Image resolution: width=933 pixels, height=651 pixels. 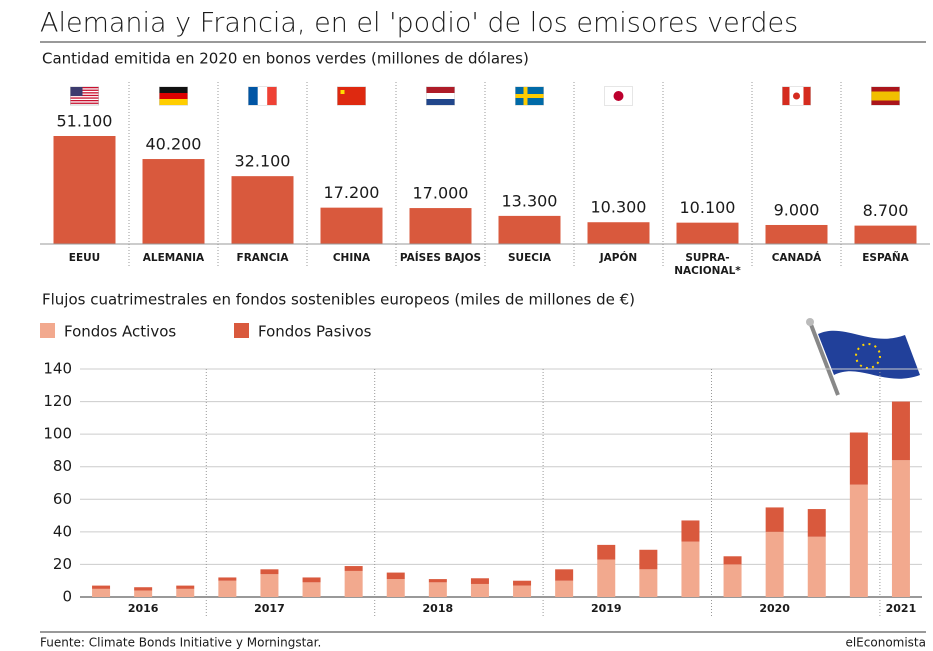 I want to click on value-label: 17.000, so click(x=441, y=193).